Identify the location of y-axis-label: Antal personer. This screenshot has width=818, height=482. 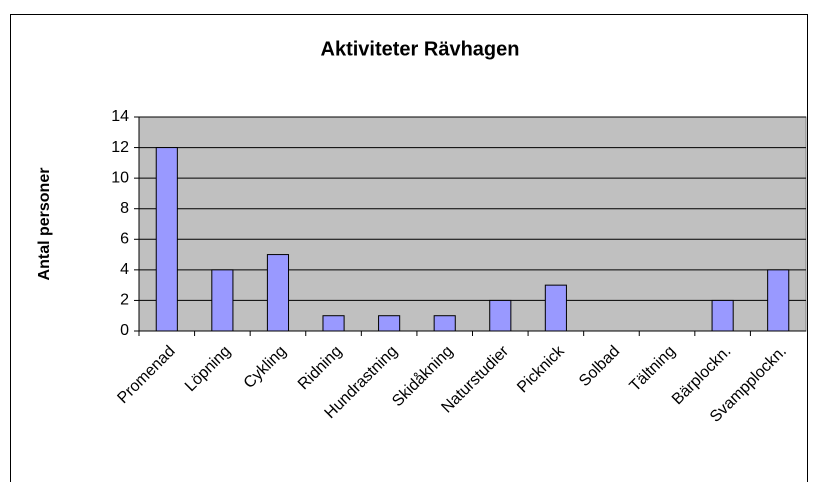
(44, 224).